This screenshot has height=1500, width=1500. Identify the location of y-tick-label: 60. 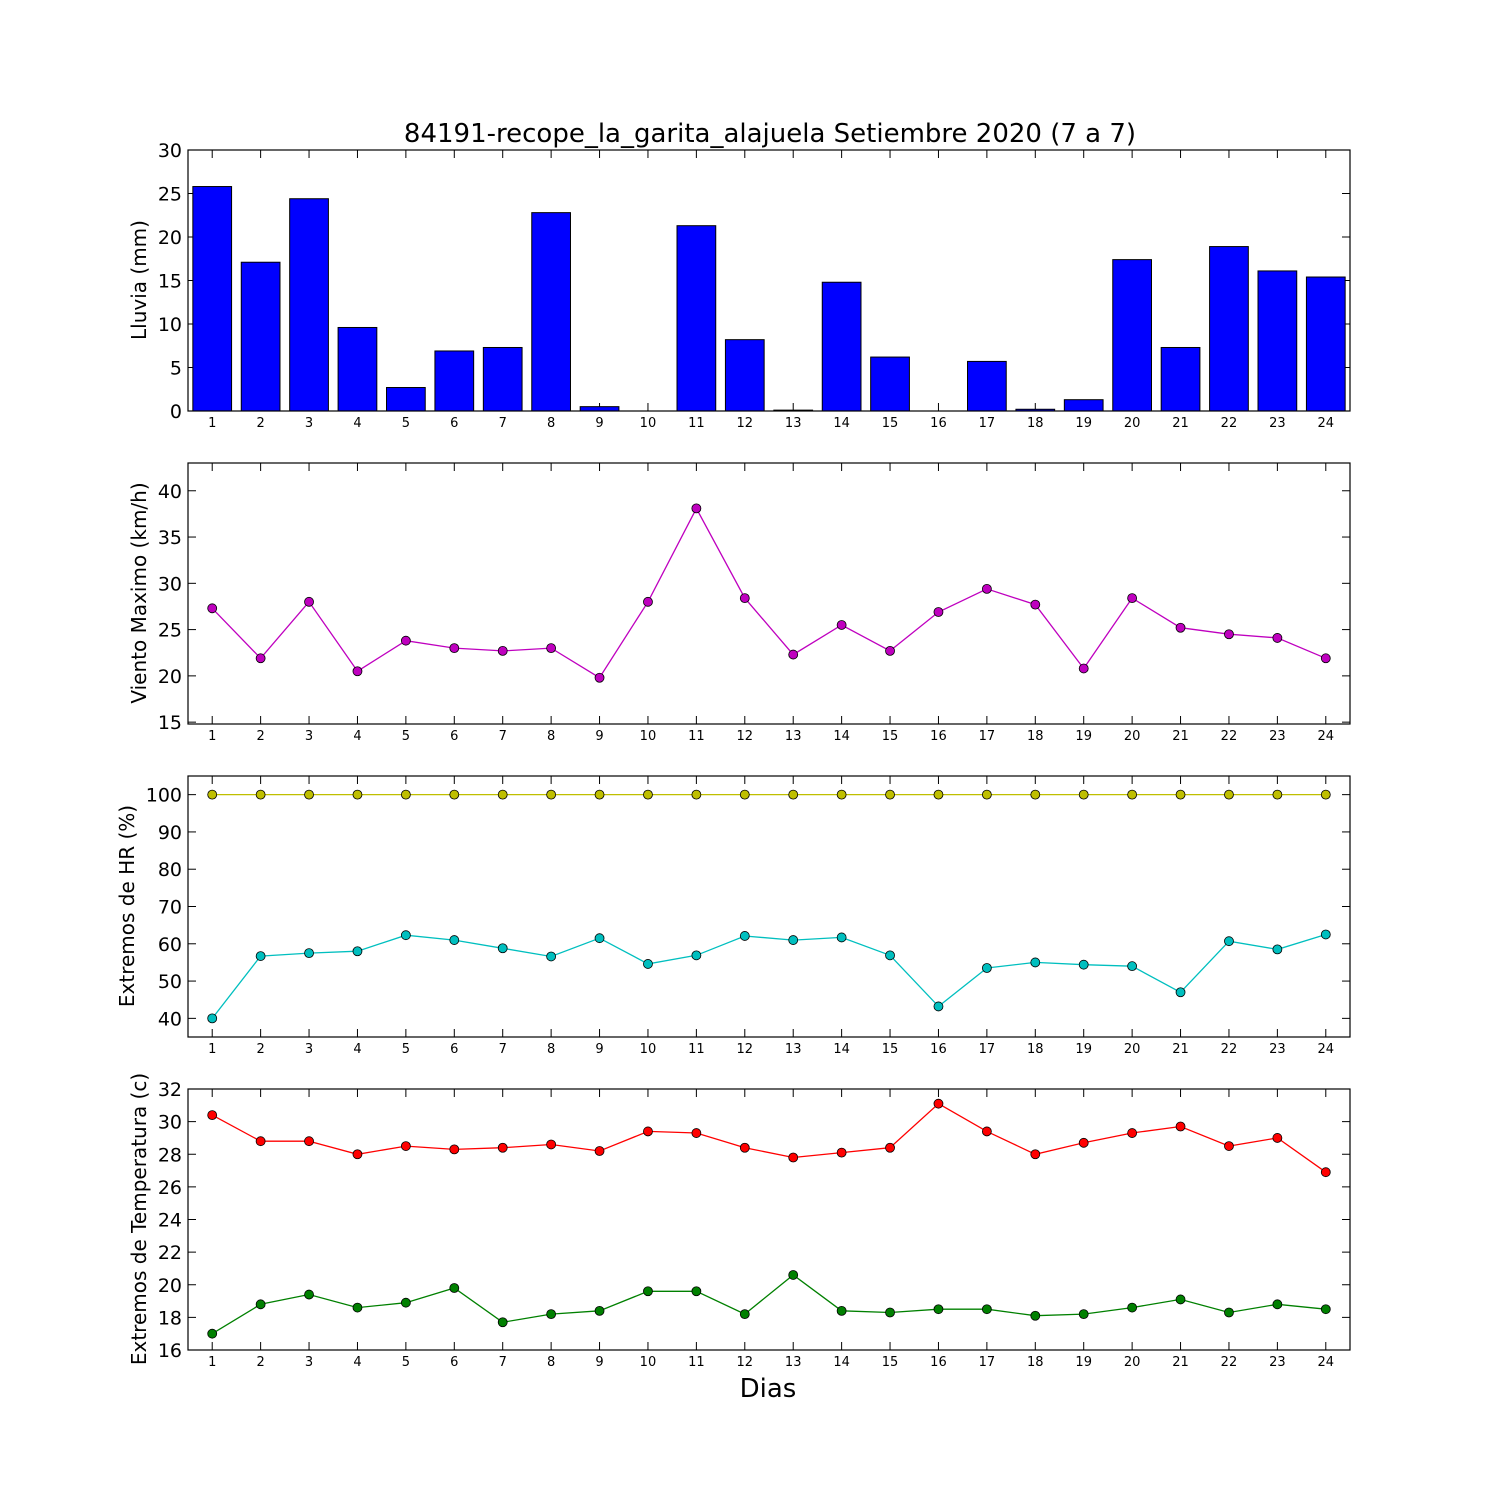
(170, 945).